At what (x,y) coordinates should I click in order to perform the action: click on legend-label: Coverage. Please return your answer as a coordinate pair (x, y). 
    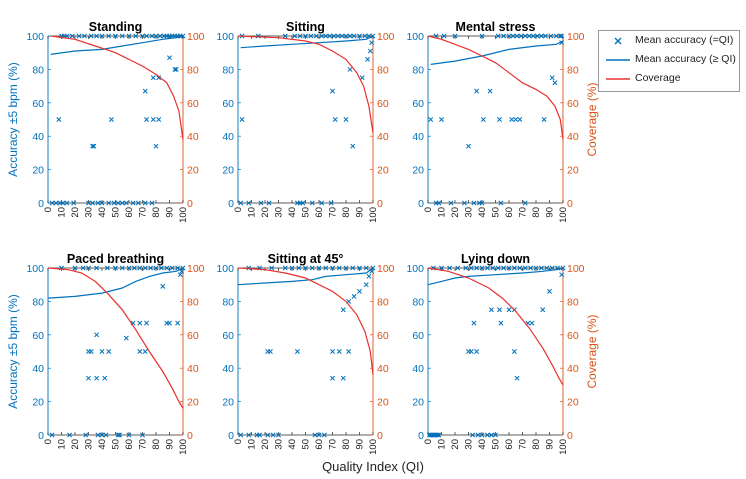
    Looking at the image, I should click on (658, 78).